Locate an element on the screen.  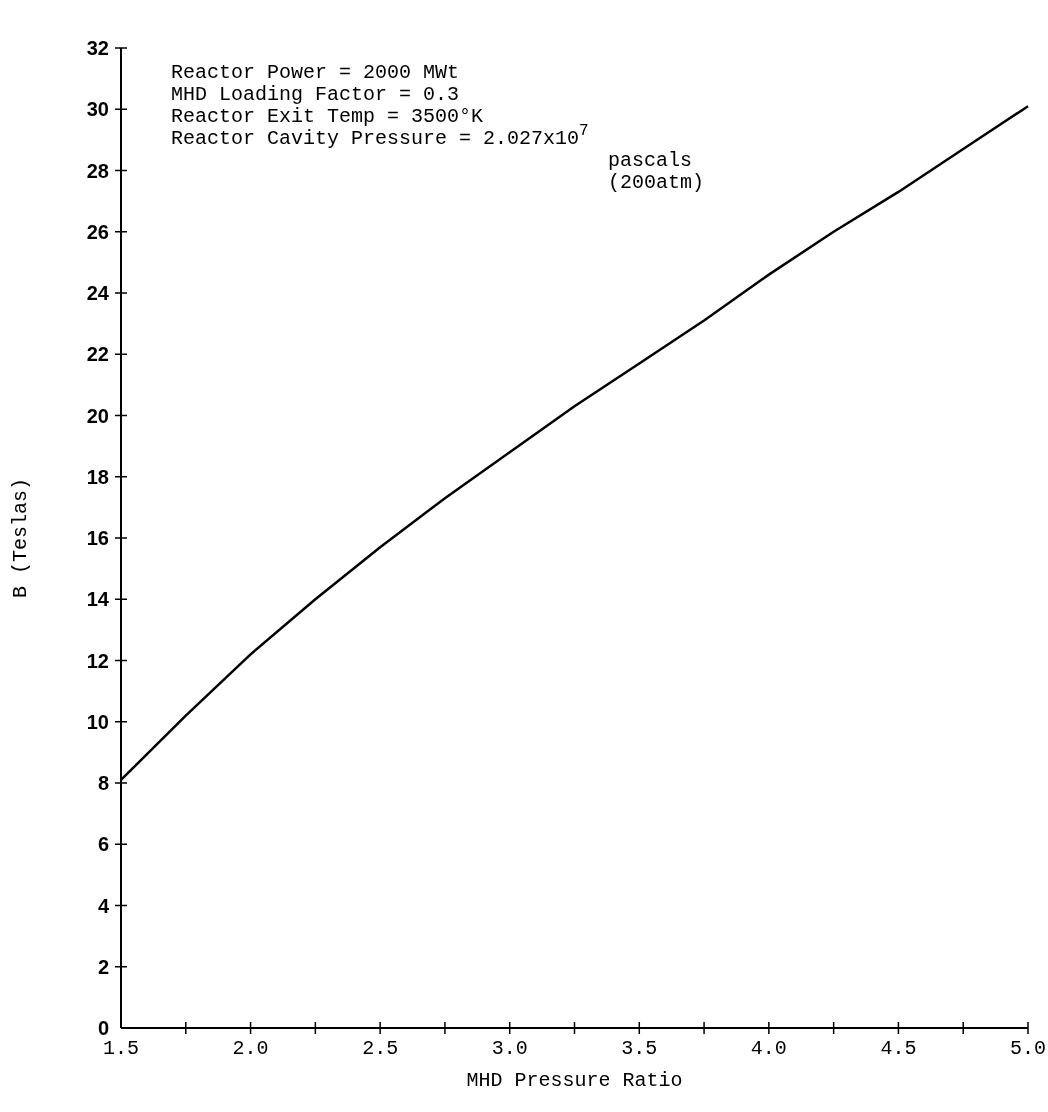
annotation: Reactor Exit Temp = 3500°K is located at coordinates (327, 116).